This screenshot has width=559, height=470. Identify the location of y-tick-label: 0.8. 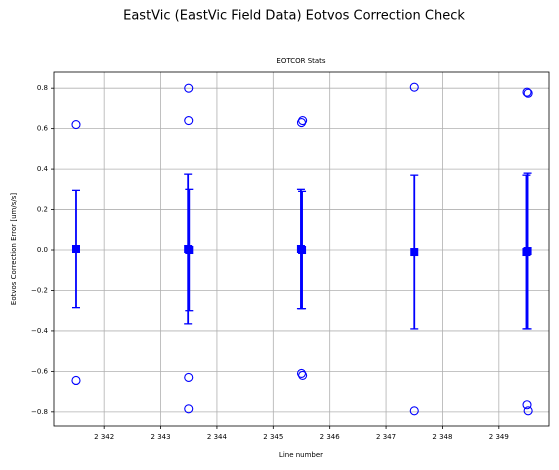
(42, 88).